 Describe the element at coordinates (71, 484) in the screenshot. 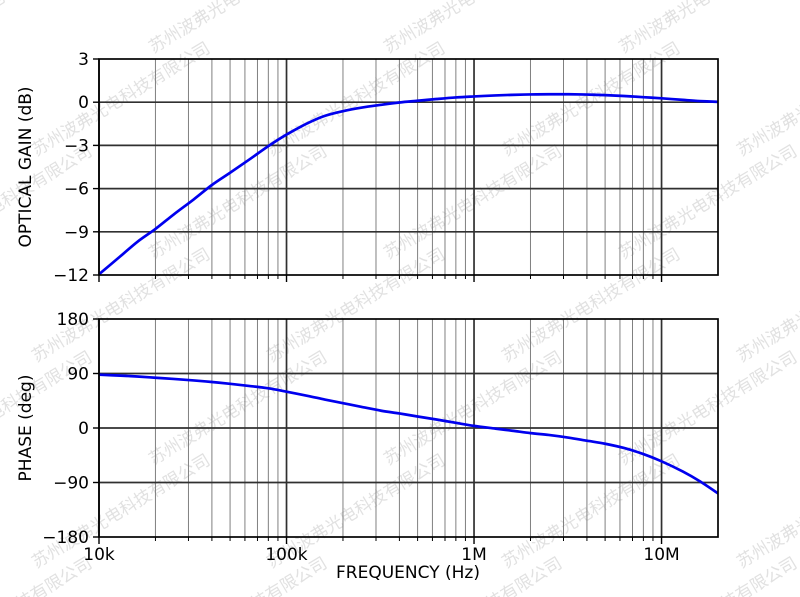

I see `y-tick-label: −90` at that location.